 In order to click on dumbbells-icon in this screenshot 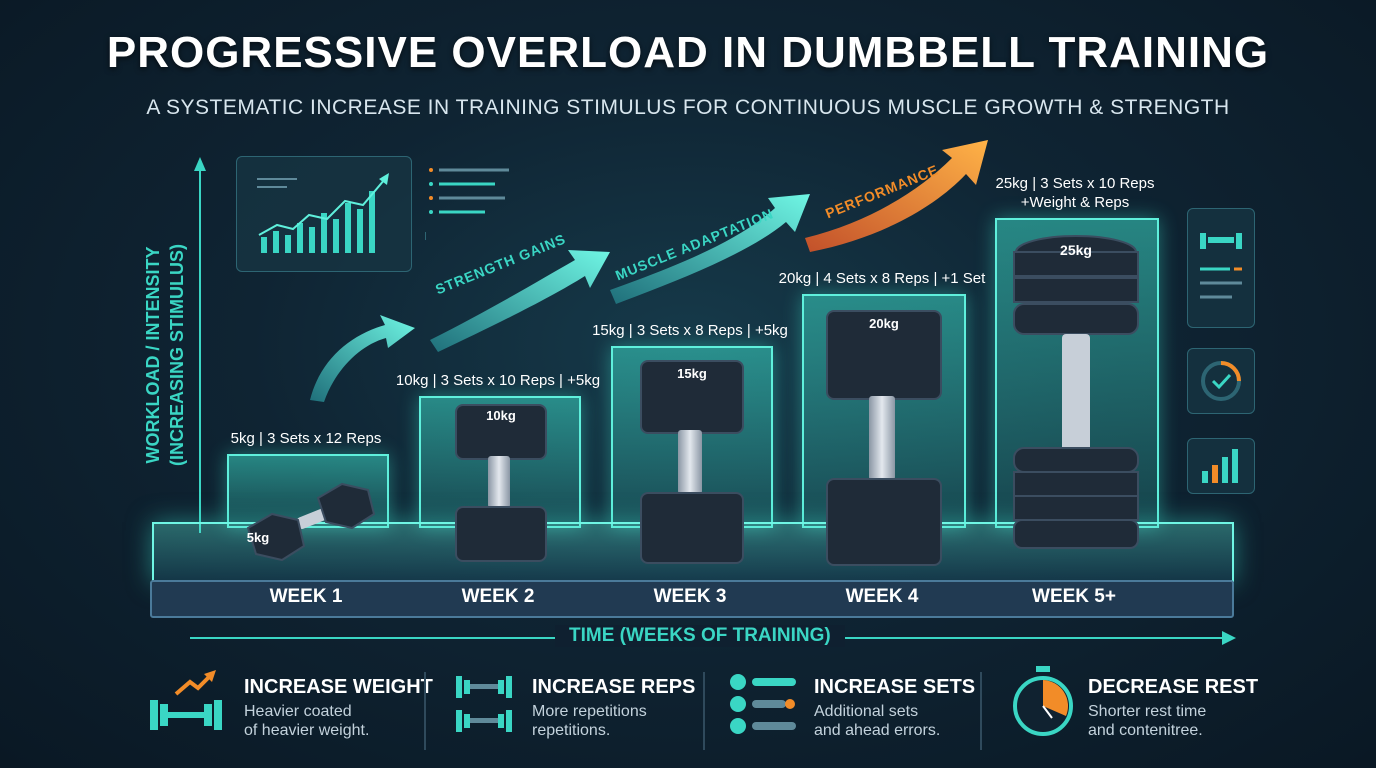, I will do `click(484, 704)`.